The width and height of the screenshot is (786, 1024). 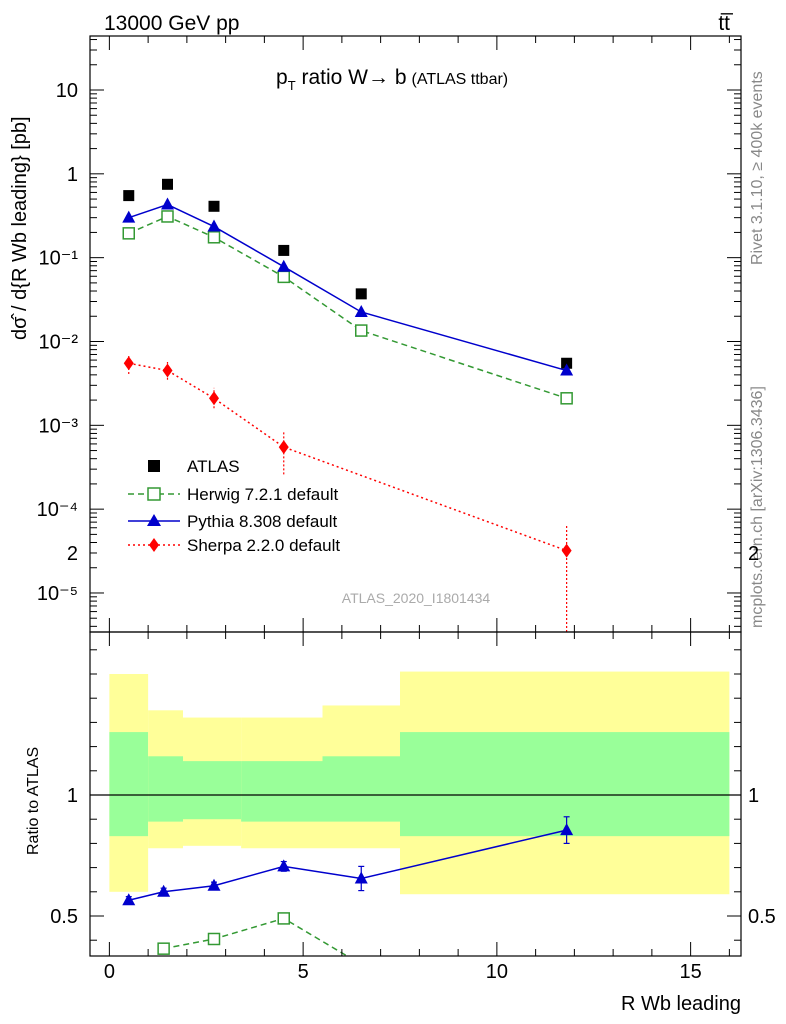 What do you see at coordinates (64, 917) in the screenshot?
I see `ratio-y-tick-label-left: 0.5` at bounding box center [64, 917].